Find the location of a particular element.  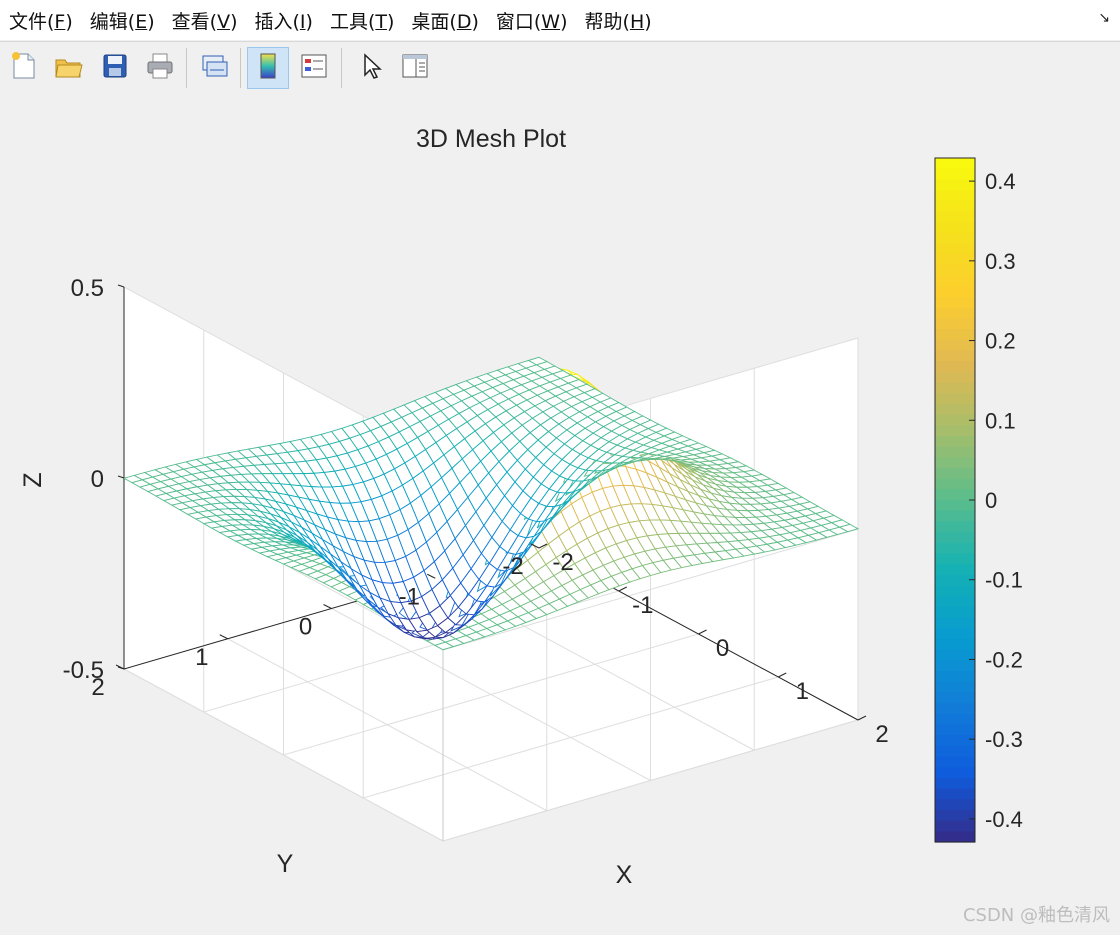

y-tick-label: 0 is located at coordinates (305, 627).